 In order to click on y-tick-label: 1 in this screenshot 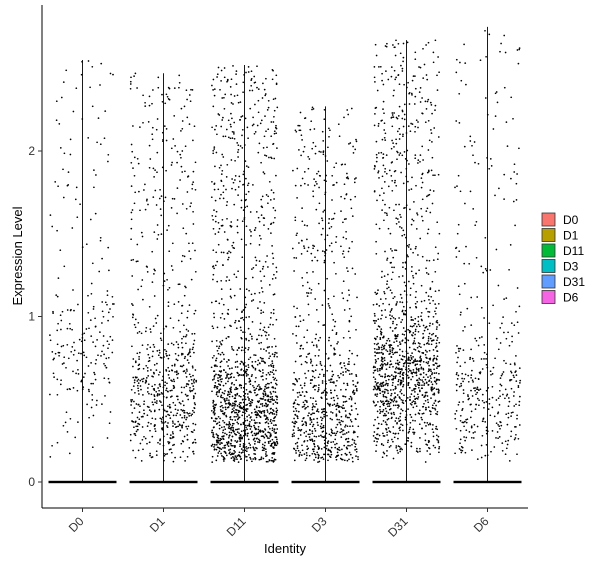, I will do `click(31, 317)`.